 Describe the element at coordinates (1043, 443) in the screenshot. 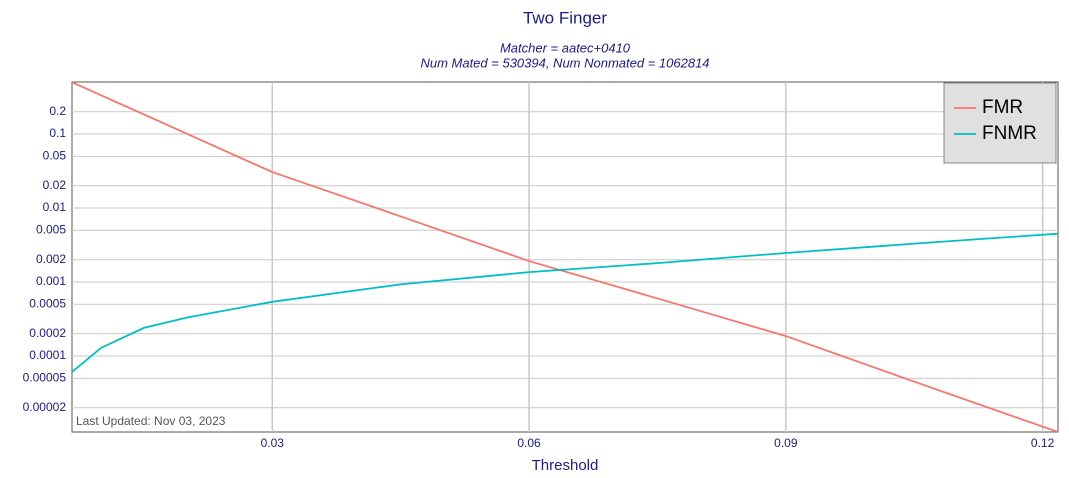

I see `x-tick-label: 0.12` at that location.